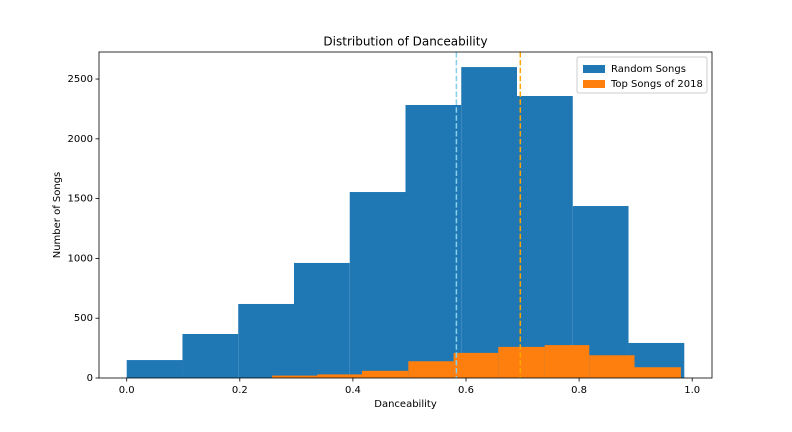 The height and width of the screenshot is (432, 792). Describe the element at coordinates (83, 318) in the screenshot. I see `y-tick-label: 500` at that location.